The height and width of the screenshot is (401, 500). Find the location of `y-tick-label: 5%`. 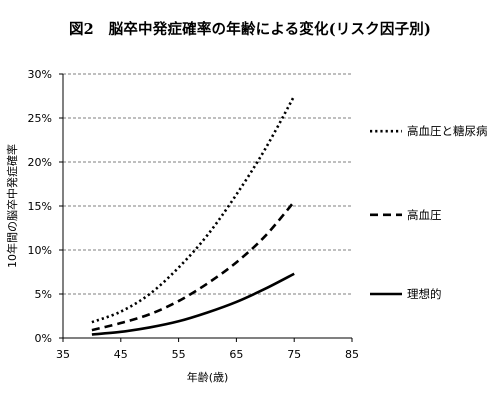

y-tick-label: 5% is located at coordinates (43, 294).